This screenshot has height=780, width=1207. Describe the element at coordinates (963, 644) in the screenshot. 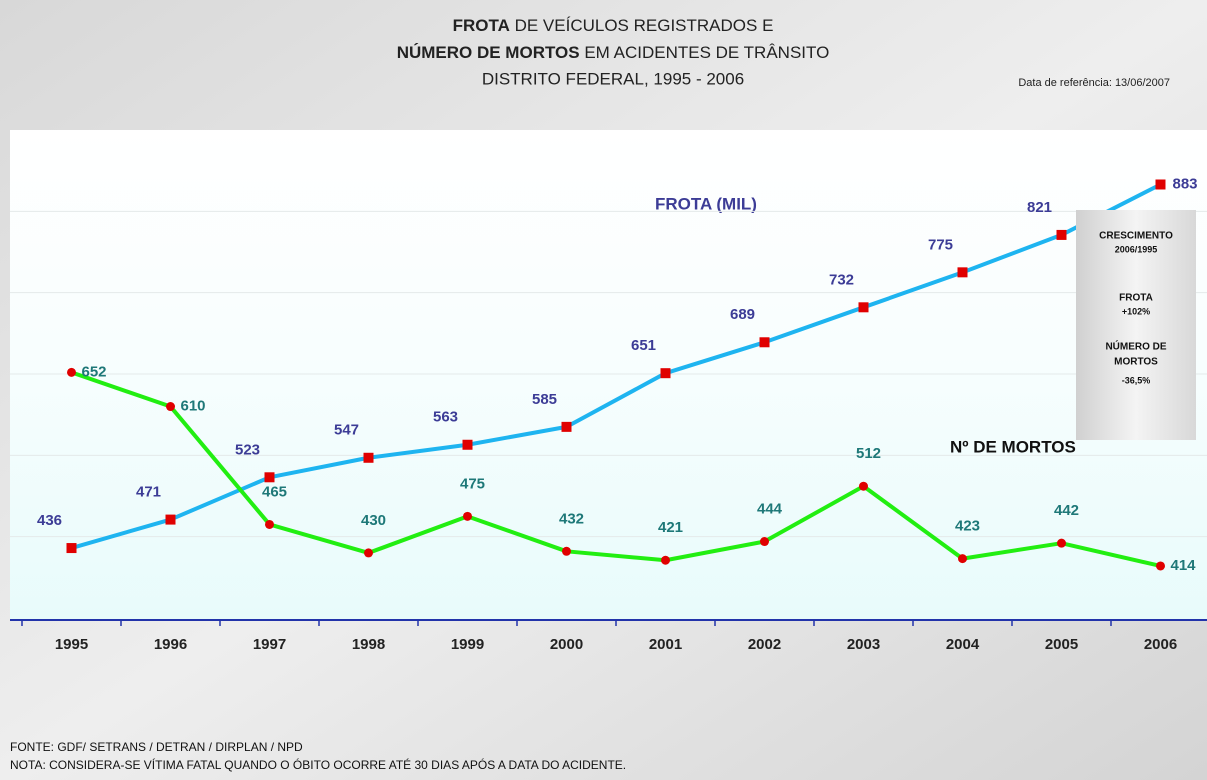

I see `x-tick-label: 2004` at that location.